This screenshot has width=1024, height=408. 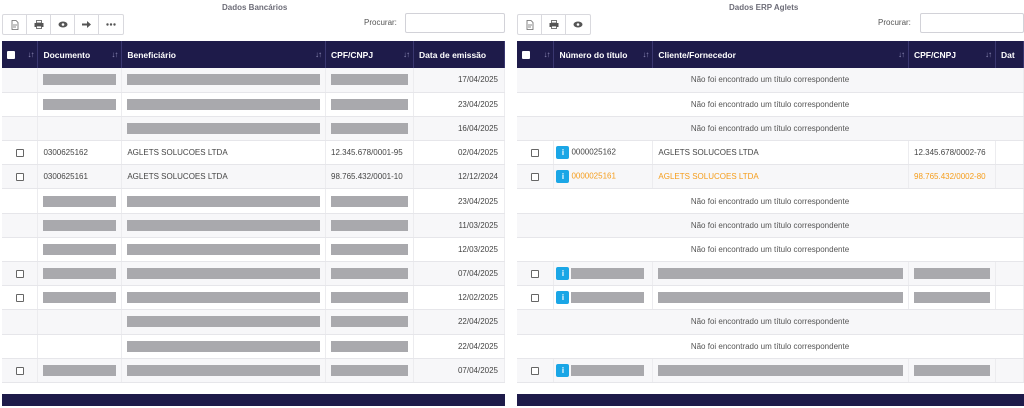 What do you see at coordinates (253, 298) in the screenshot?
I see `table-row: 12/02/2025` at bounding box center [253, 298].